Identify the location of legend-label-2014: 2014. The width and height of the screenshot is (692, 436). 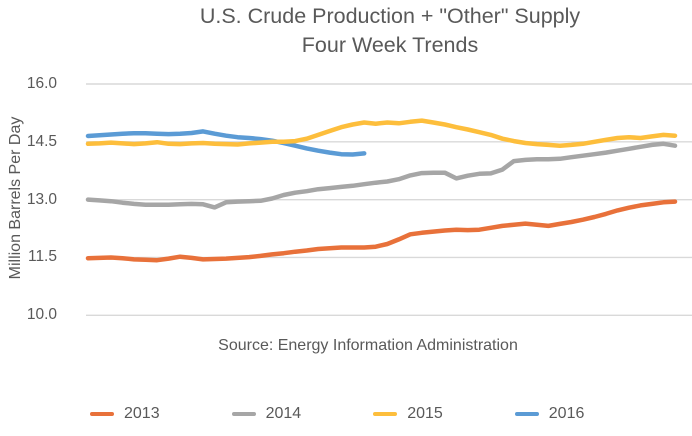
(283, 413).